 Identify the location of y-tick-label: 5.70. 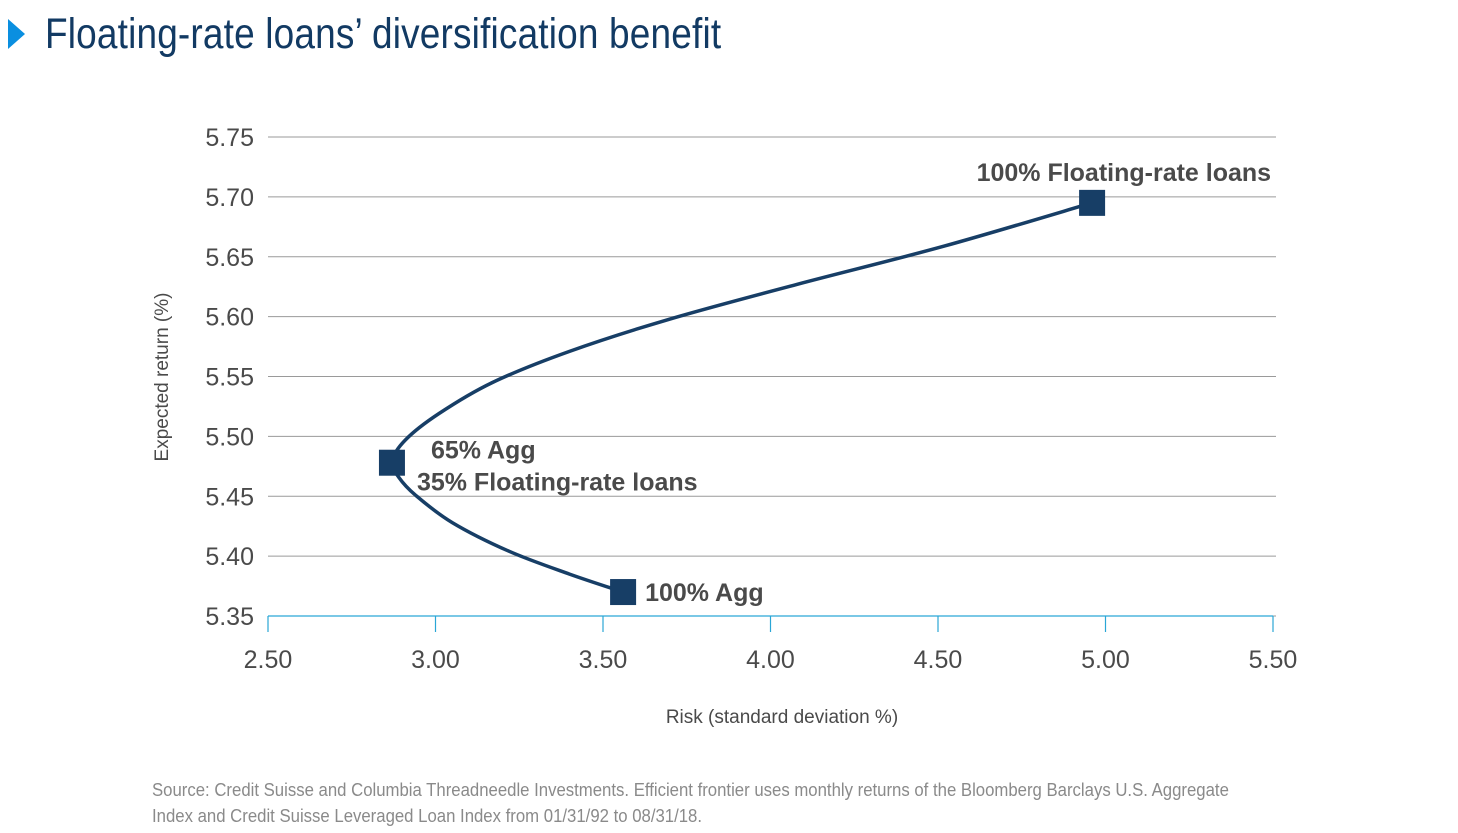
(229, 198).